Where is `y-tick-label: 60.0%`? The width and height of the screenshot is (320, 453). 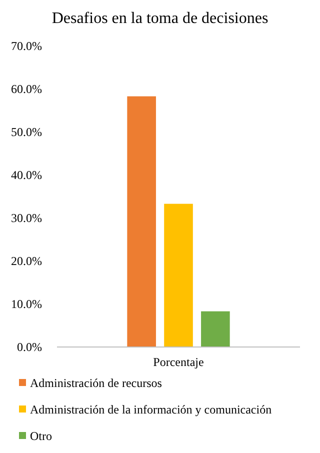
y-tick-label: 60.0% is located at coordinates (26, 89).